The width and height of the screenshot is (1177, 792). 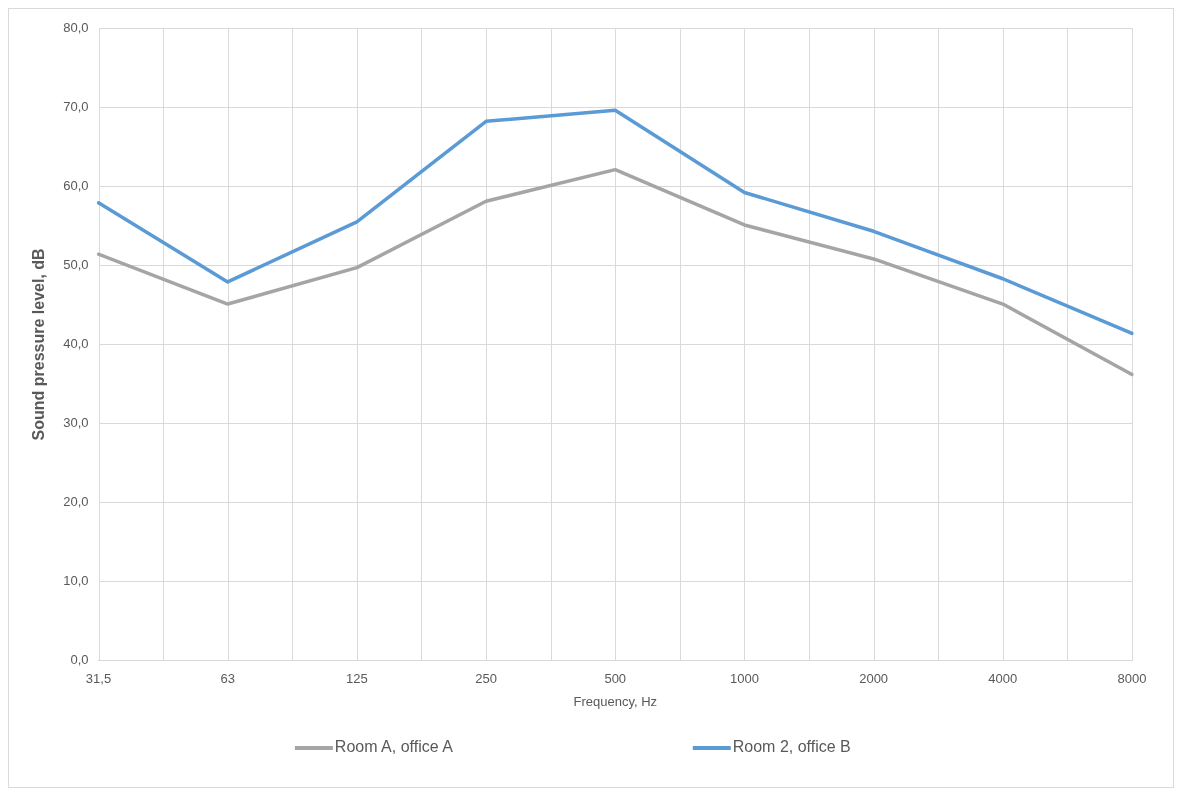 I want to click on x-tick-label: 8000, so click(x=1132, y=679).